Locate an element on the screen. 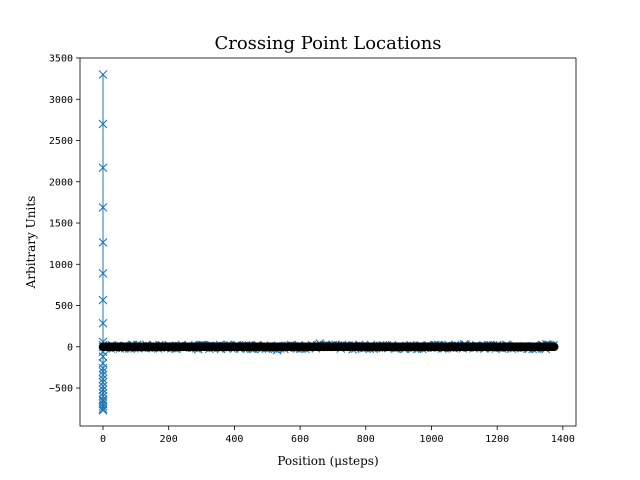 The width and height of the screenshot is (640, 480). y-tick-label: 1000 is located at coordinates (61, 265).